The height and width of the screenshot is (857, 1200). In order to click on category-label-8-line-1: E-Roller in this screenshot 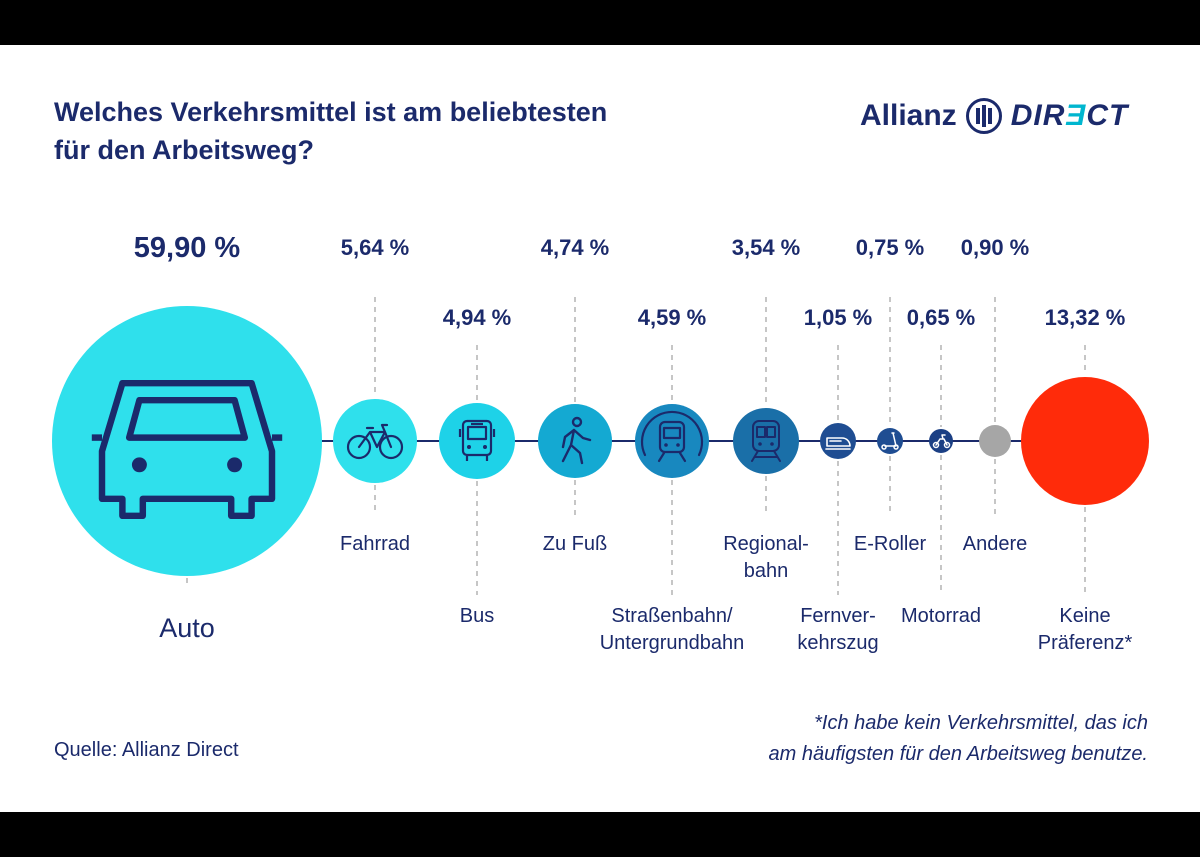, I will do `click(890, 544)`.